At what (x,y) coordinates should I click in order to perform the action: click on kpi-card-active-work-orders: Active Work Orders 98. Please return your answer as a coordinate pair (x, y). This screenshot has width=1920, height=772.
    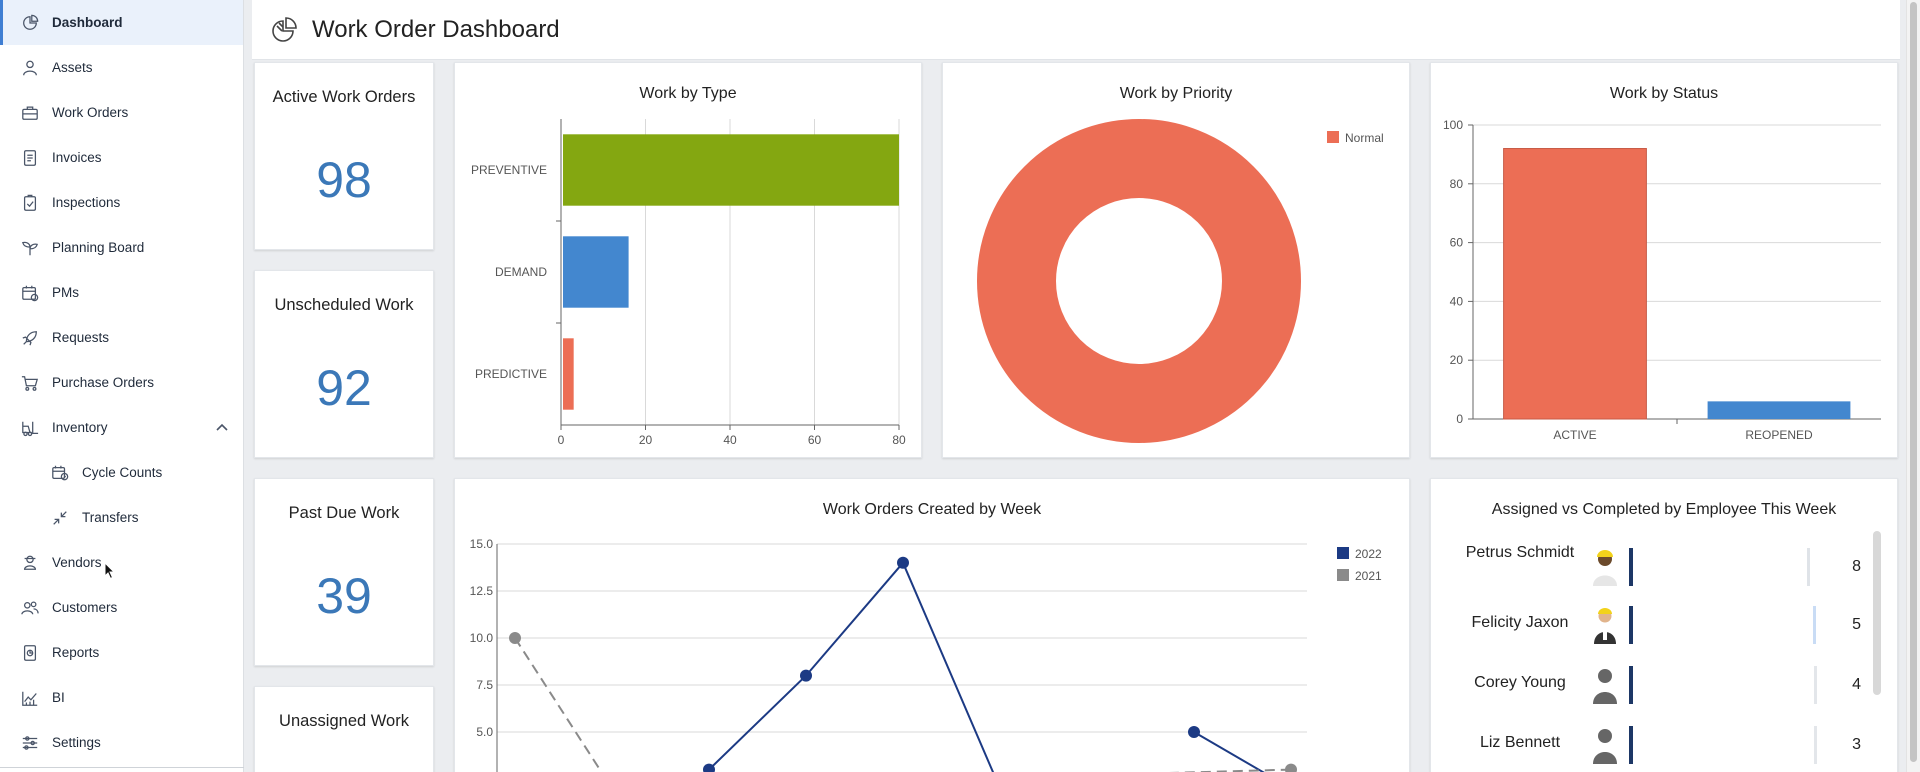
    Looking at the image, I should click on (344, 156).